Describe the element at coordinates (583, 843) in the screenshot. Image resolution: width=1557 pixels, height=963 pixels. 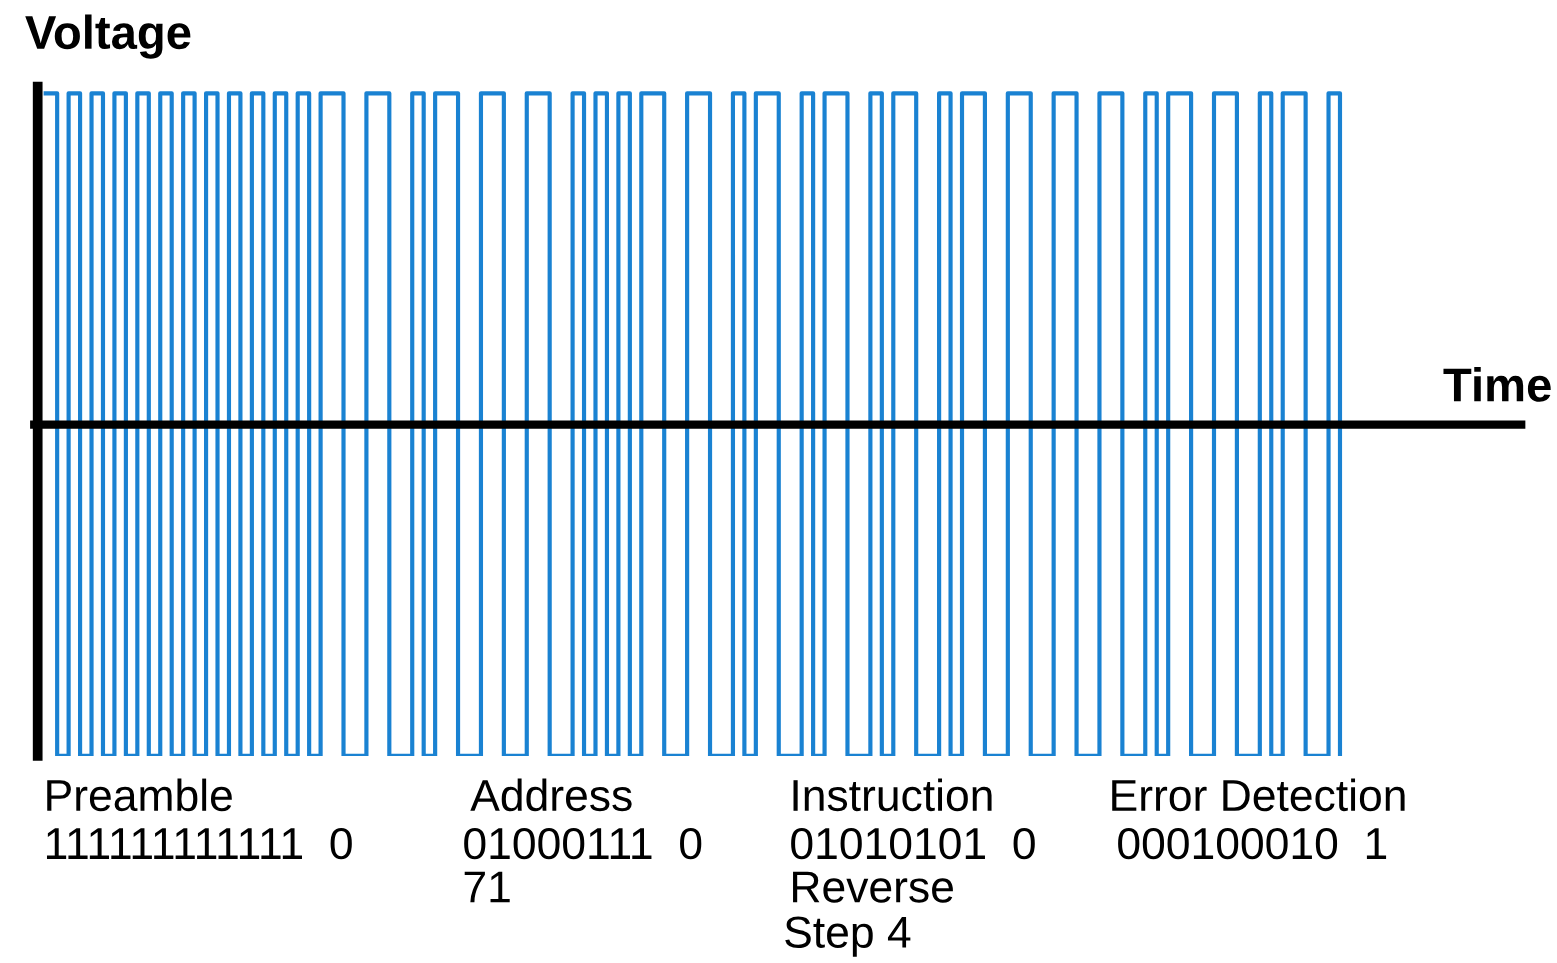
I see `text: 01000111 0` at that location.